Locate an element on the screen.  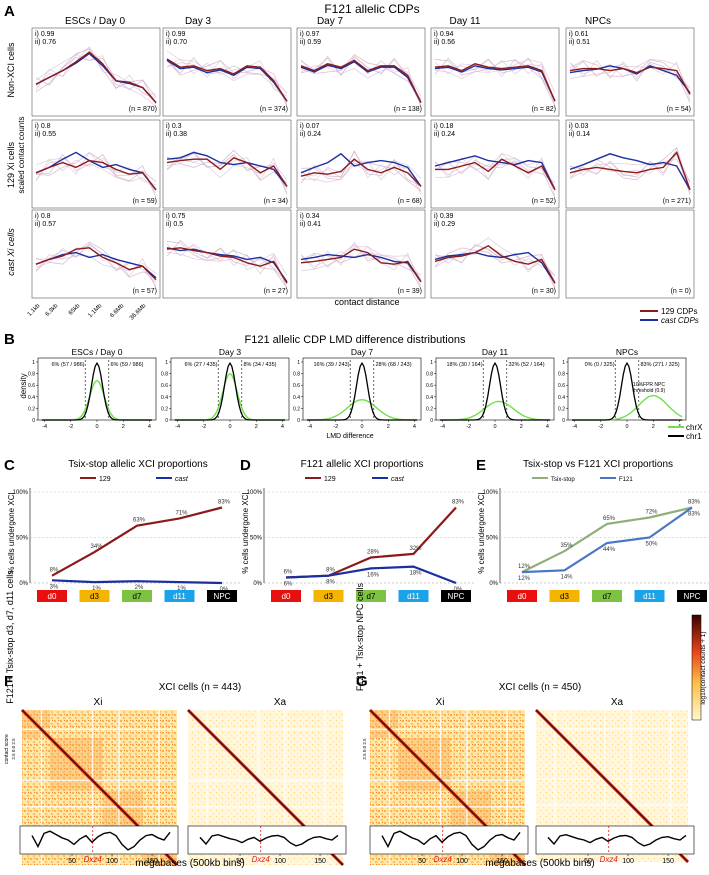
cdp-cell-stat-ii: ii) 0.41 is located at coordinates (310, 224).